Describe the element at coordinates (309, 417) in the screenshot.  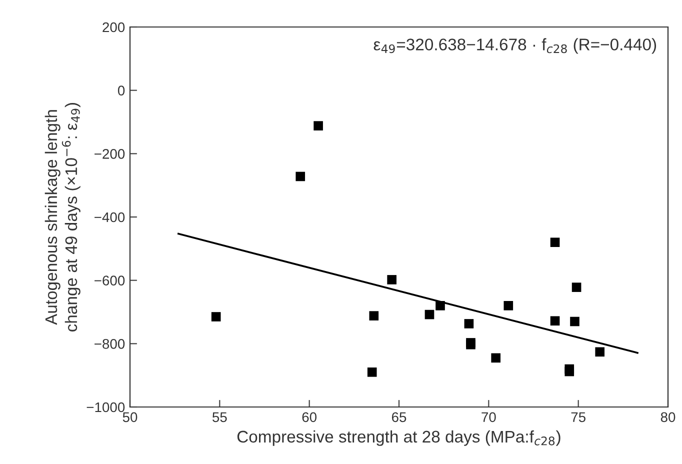
I see `x-tick-label: 60` at that location.